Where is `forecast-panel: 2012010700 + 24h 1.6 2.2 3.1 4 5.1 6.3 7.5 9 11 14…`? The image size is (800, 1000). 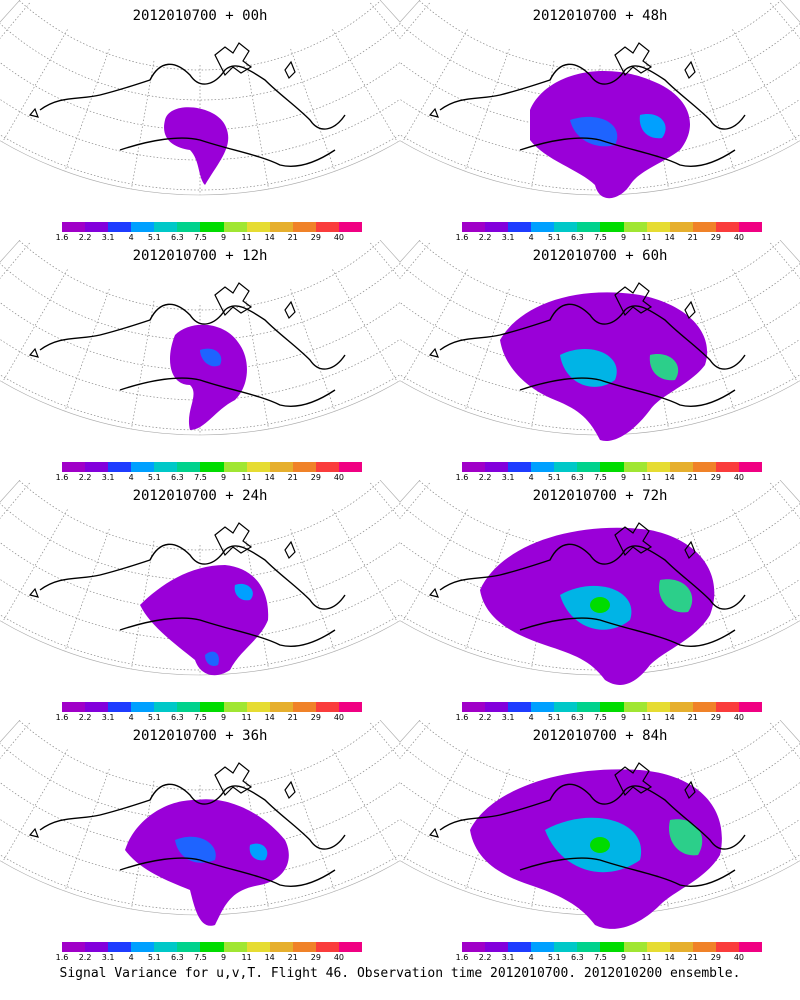 forecast-panel: 2012010700 + 24h 1.6 2.2 3.1 4 5.1 6.3 7.5 9 11 14… is located at coordinates (200, 601).